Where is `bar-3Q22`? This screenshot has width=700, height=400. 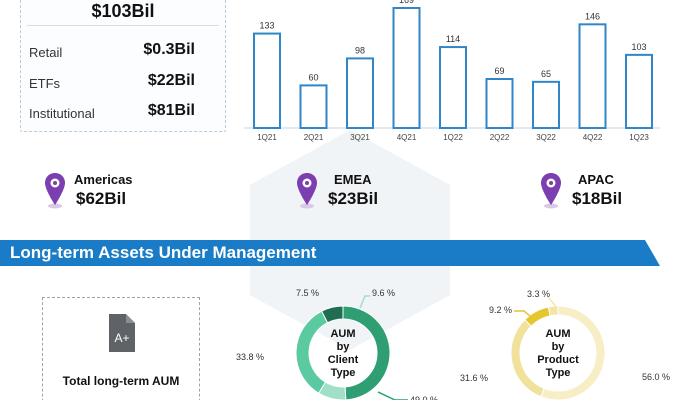
bar-3Q22 is located at coordinates (546, 104).